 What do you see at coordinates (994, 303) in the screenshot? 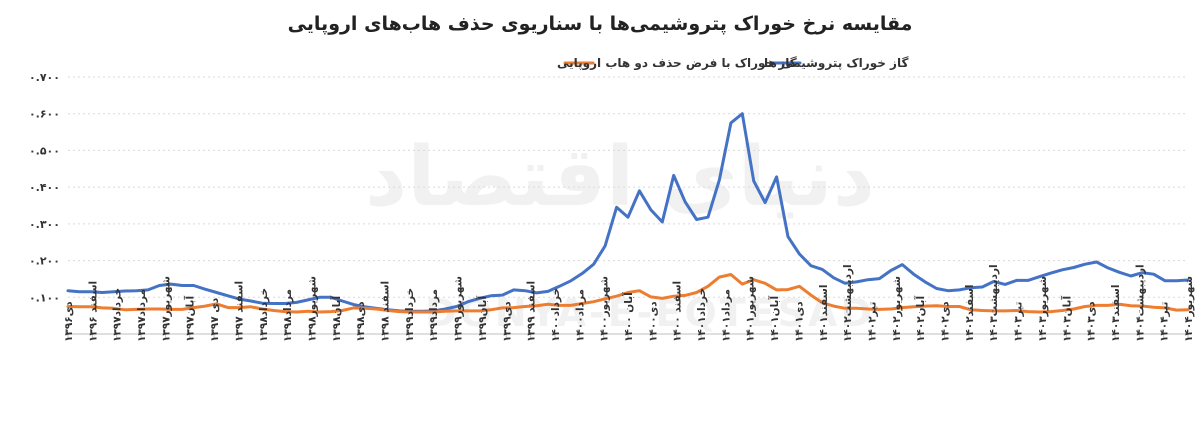
I see `x-tick-label: اردیبهشت۱۴۰۳` at bounding box center [994, 303].